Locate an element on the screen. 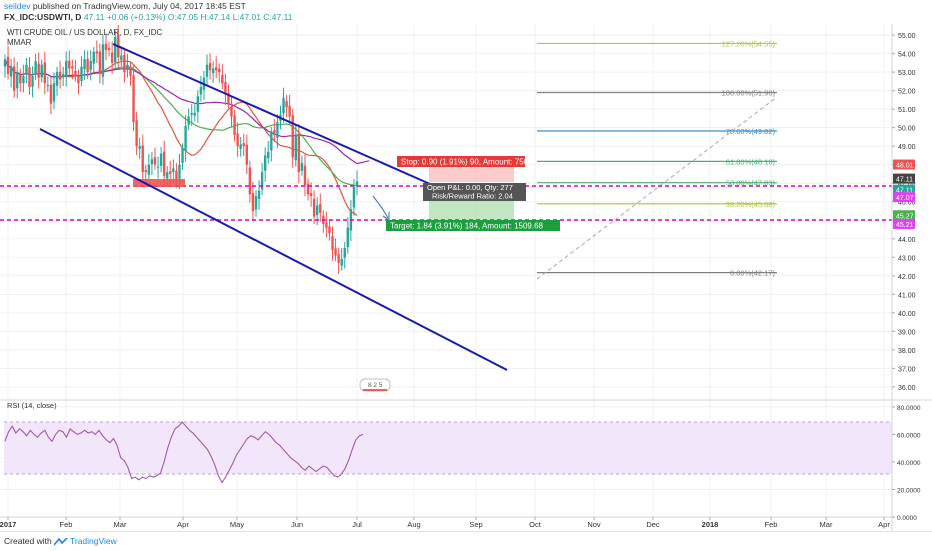 This screenshot has height=551, width=932. rsi-label: RSI (14, close) is located at coordinates (32, 405).